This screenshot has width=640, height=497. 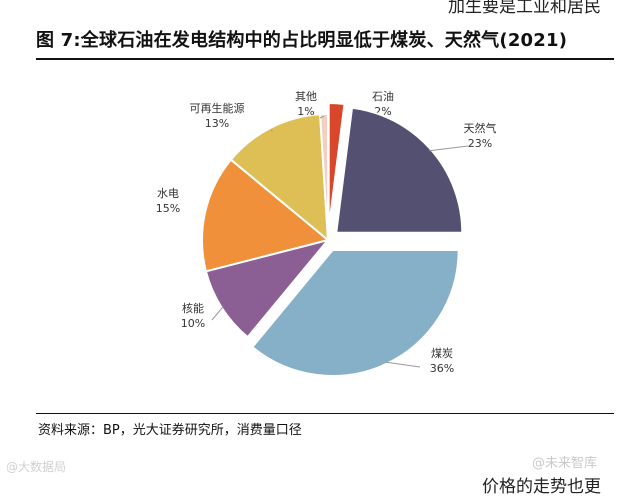 What do you see at coordinates (168, 193) in the screenshot?
I see `slice-label-4: 水电` at bounding box center [168, 193].